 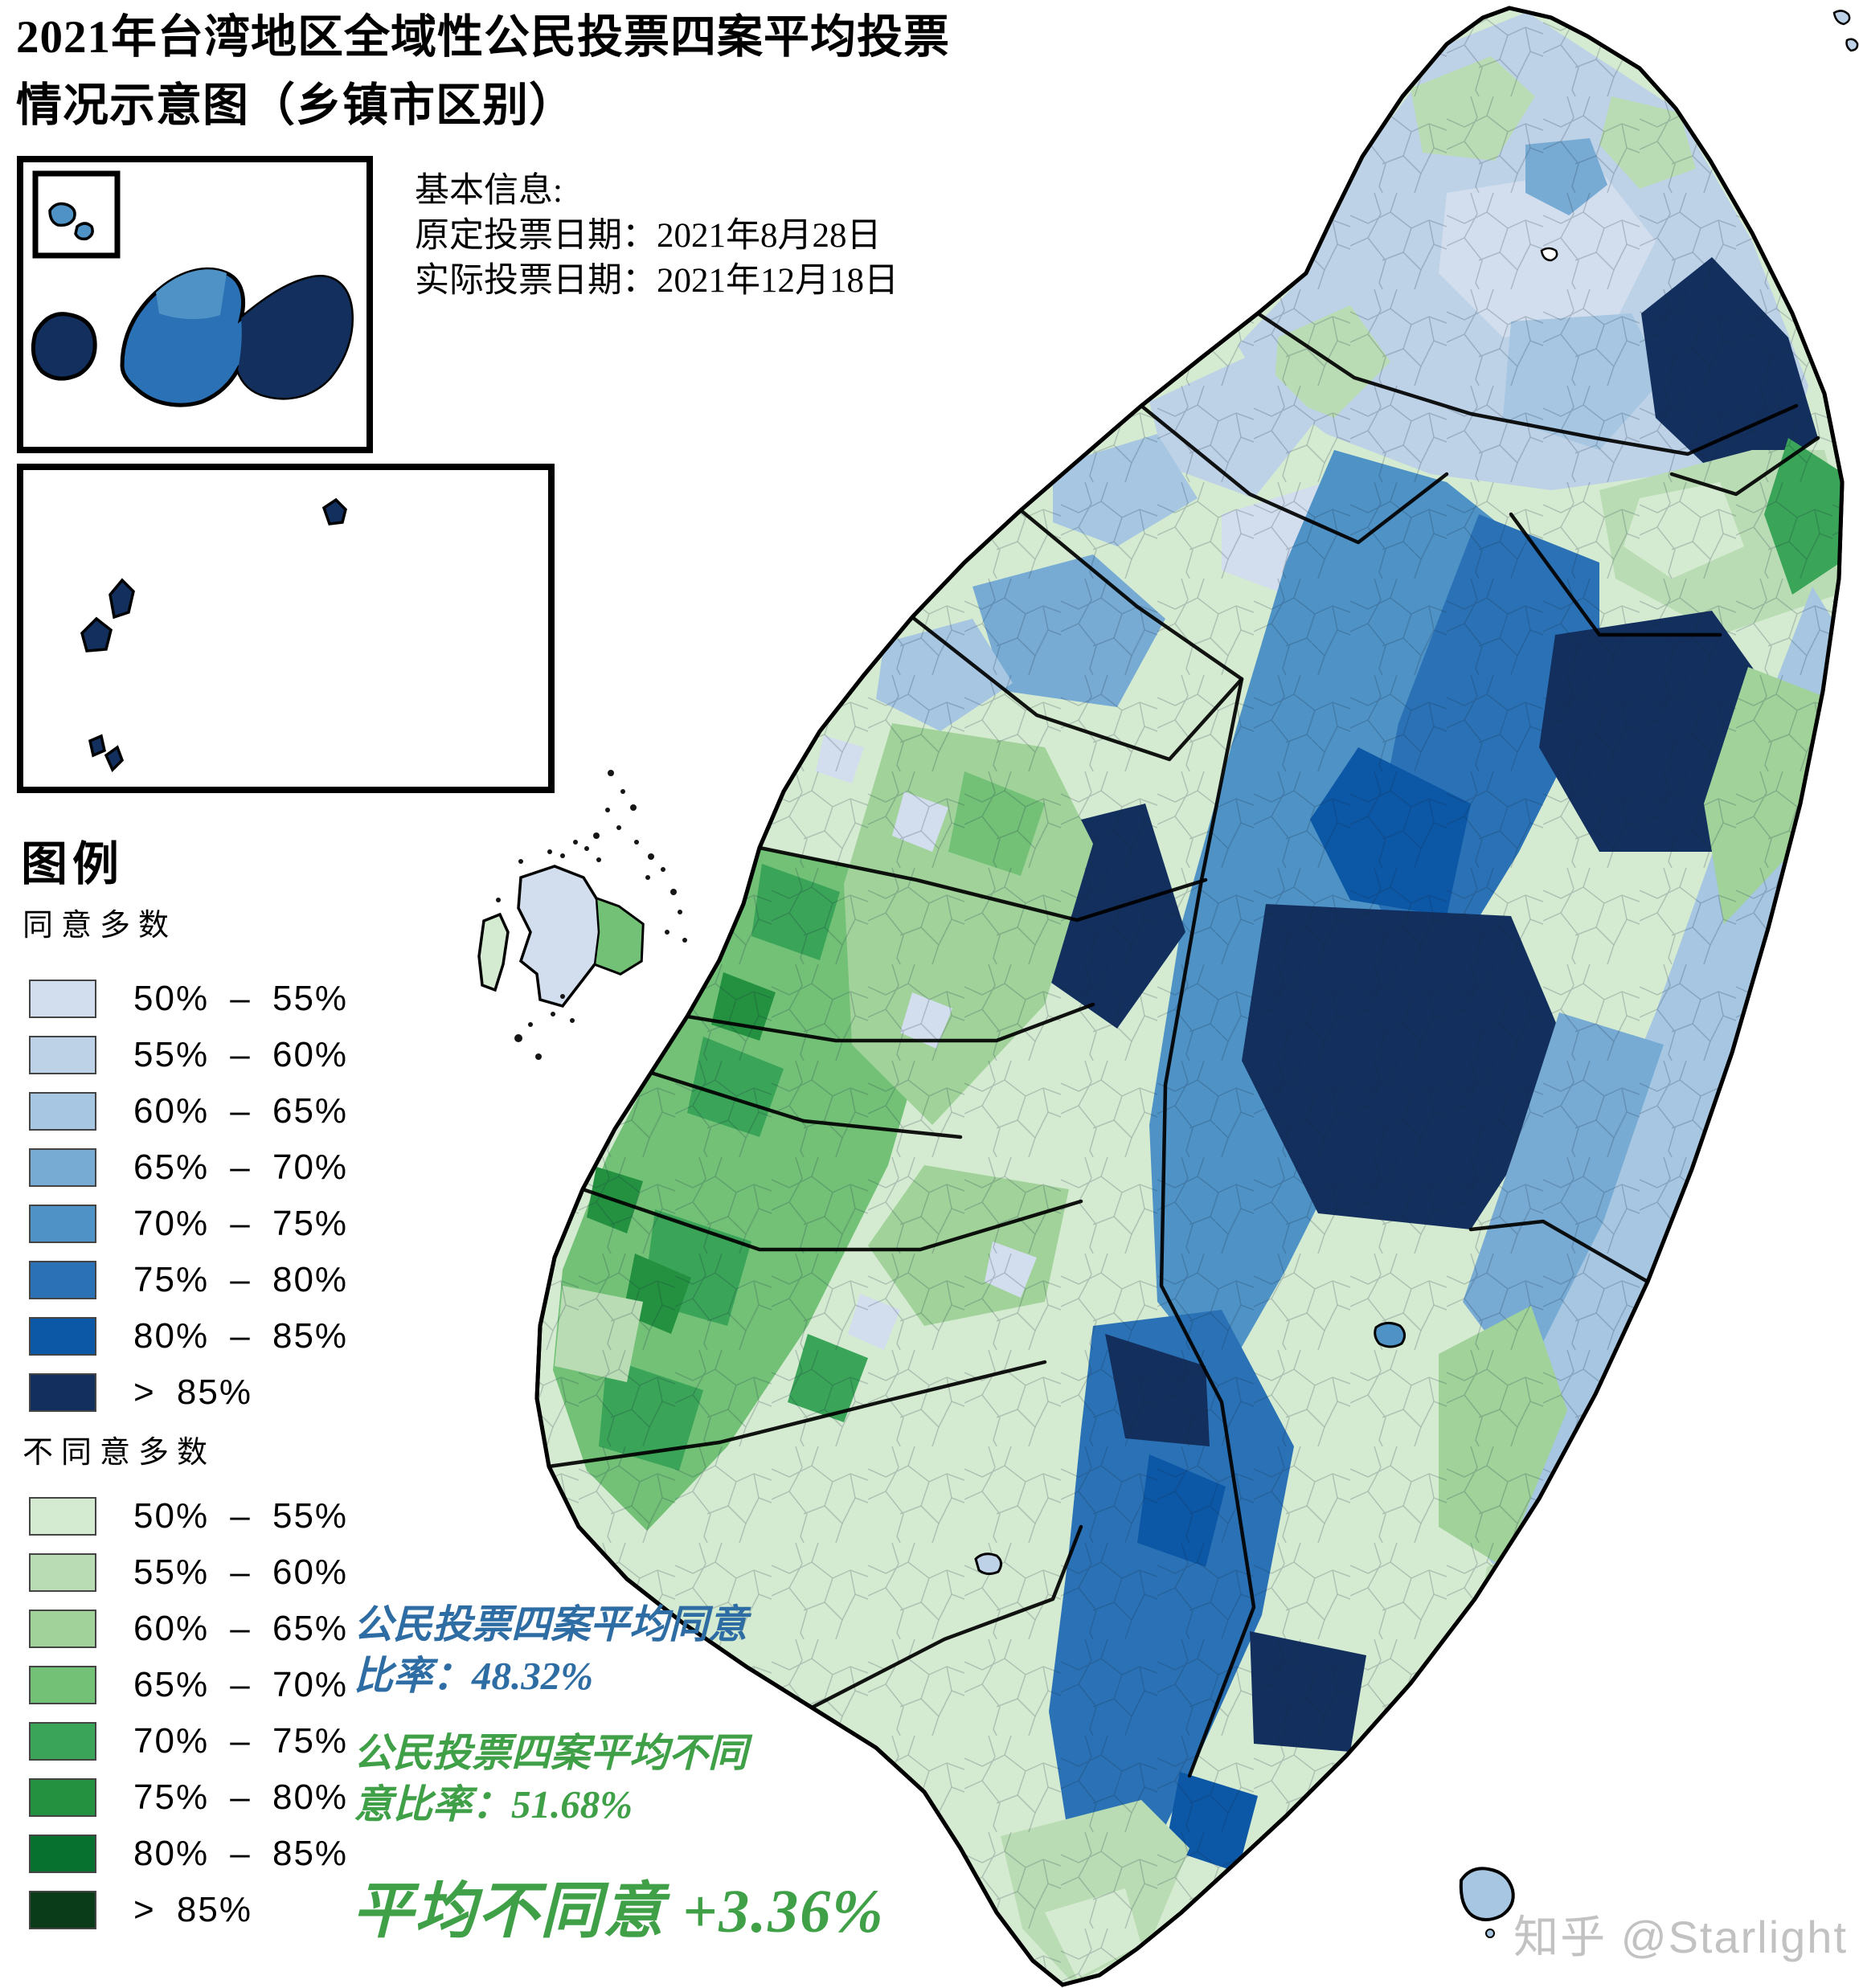 I want to click on legend-range-label: 75% – 80%, so click(x=241, y=1797).